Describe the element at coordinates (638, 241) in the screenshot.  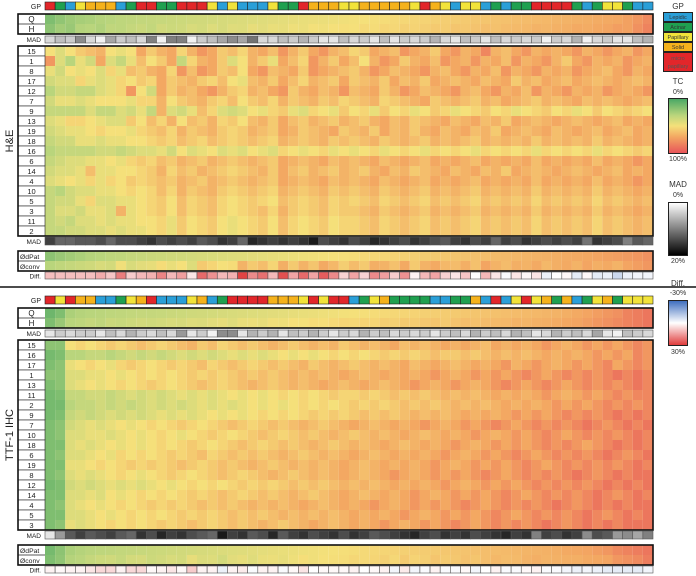
I see `rater-mad-cell` at that location.